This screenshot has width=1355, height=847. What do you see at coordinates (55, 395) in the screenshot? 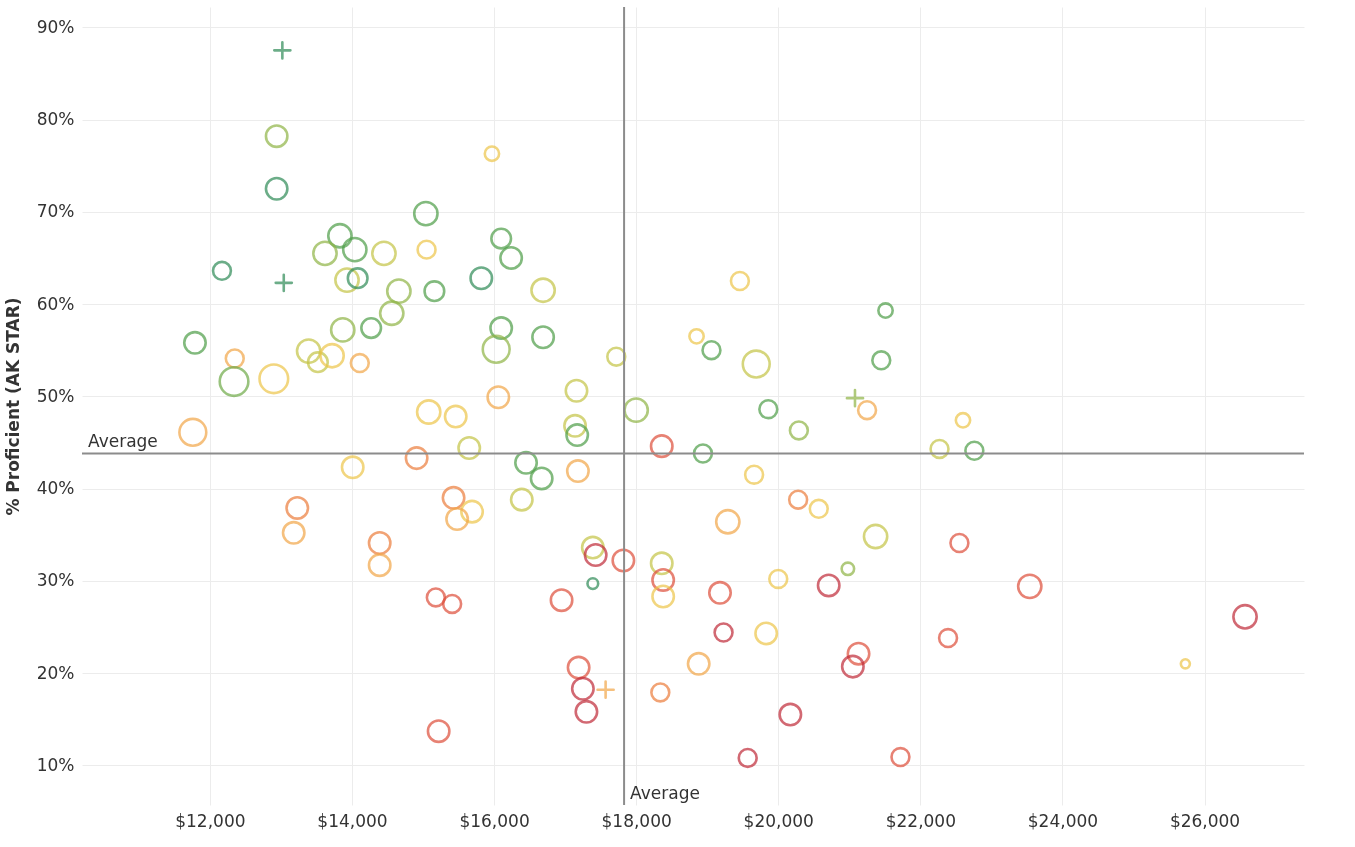
I see `y-tick-label: 50%` at bounding box center [55, 395].